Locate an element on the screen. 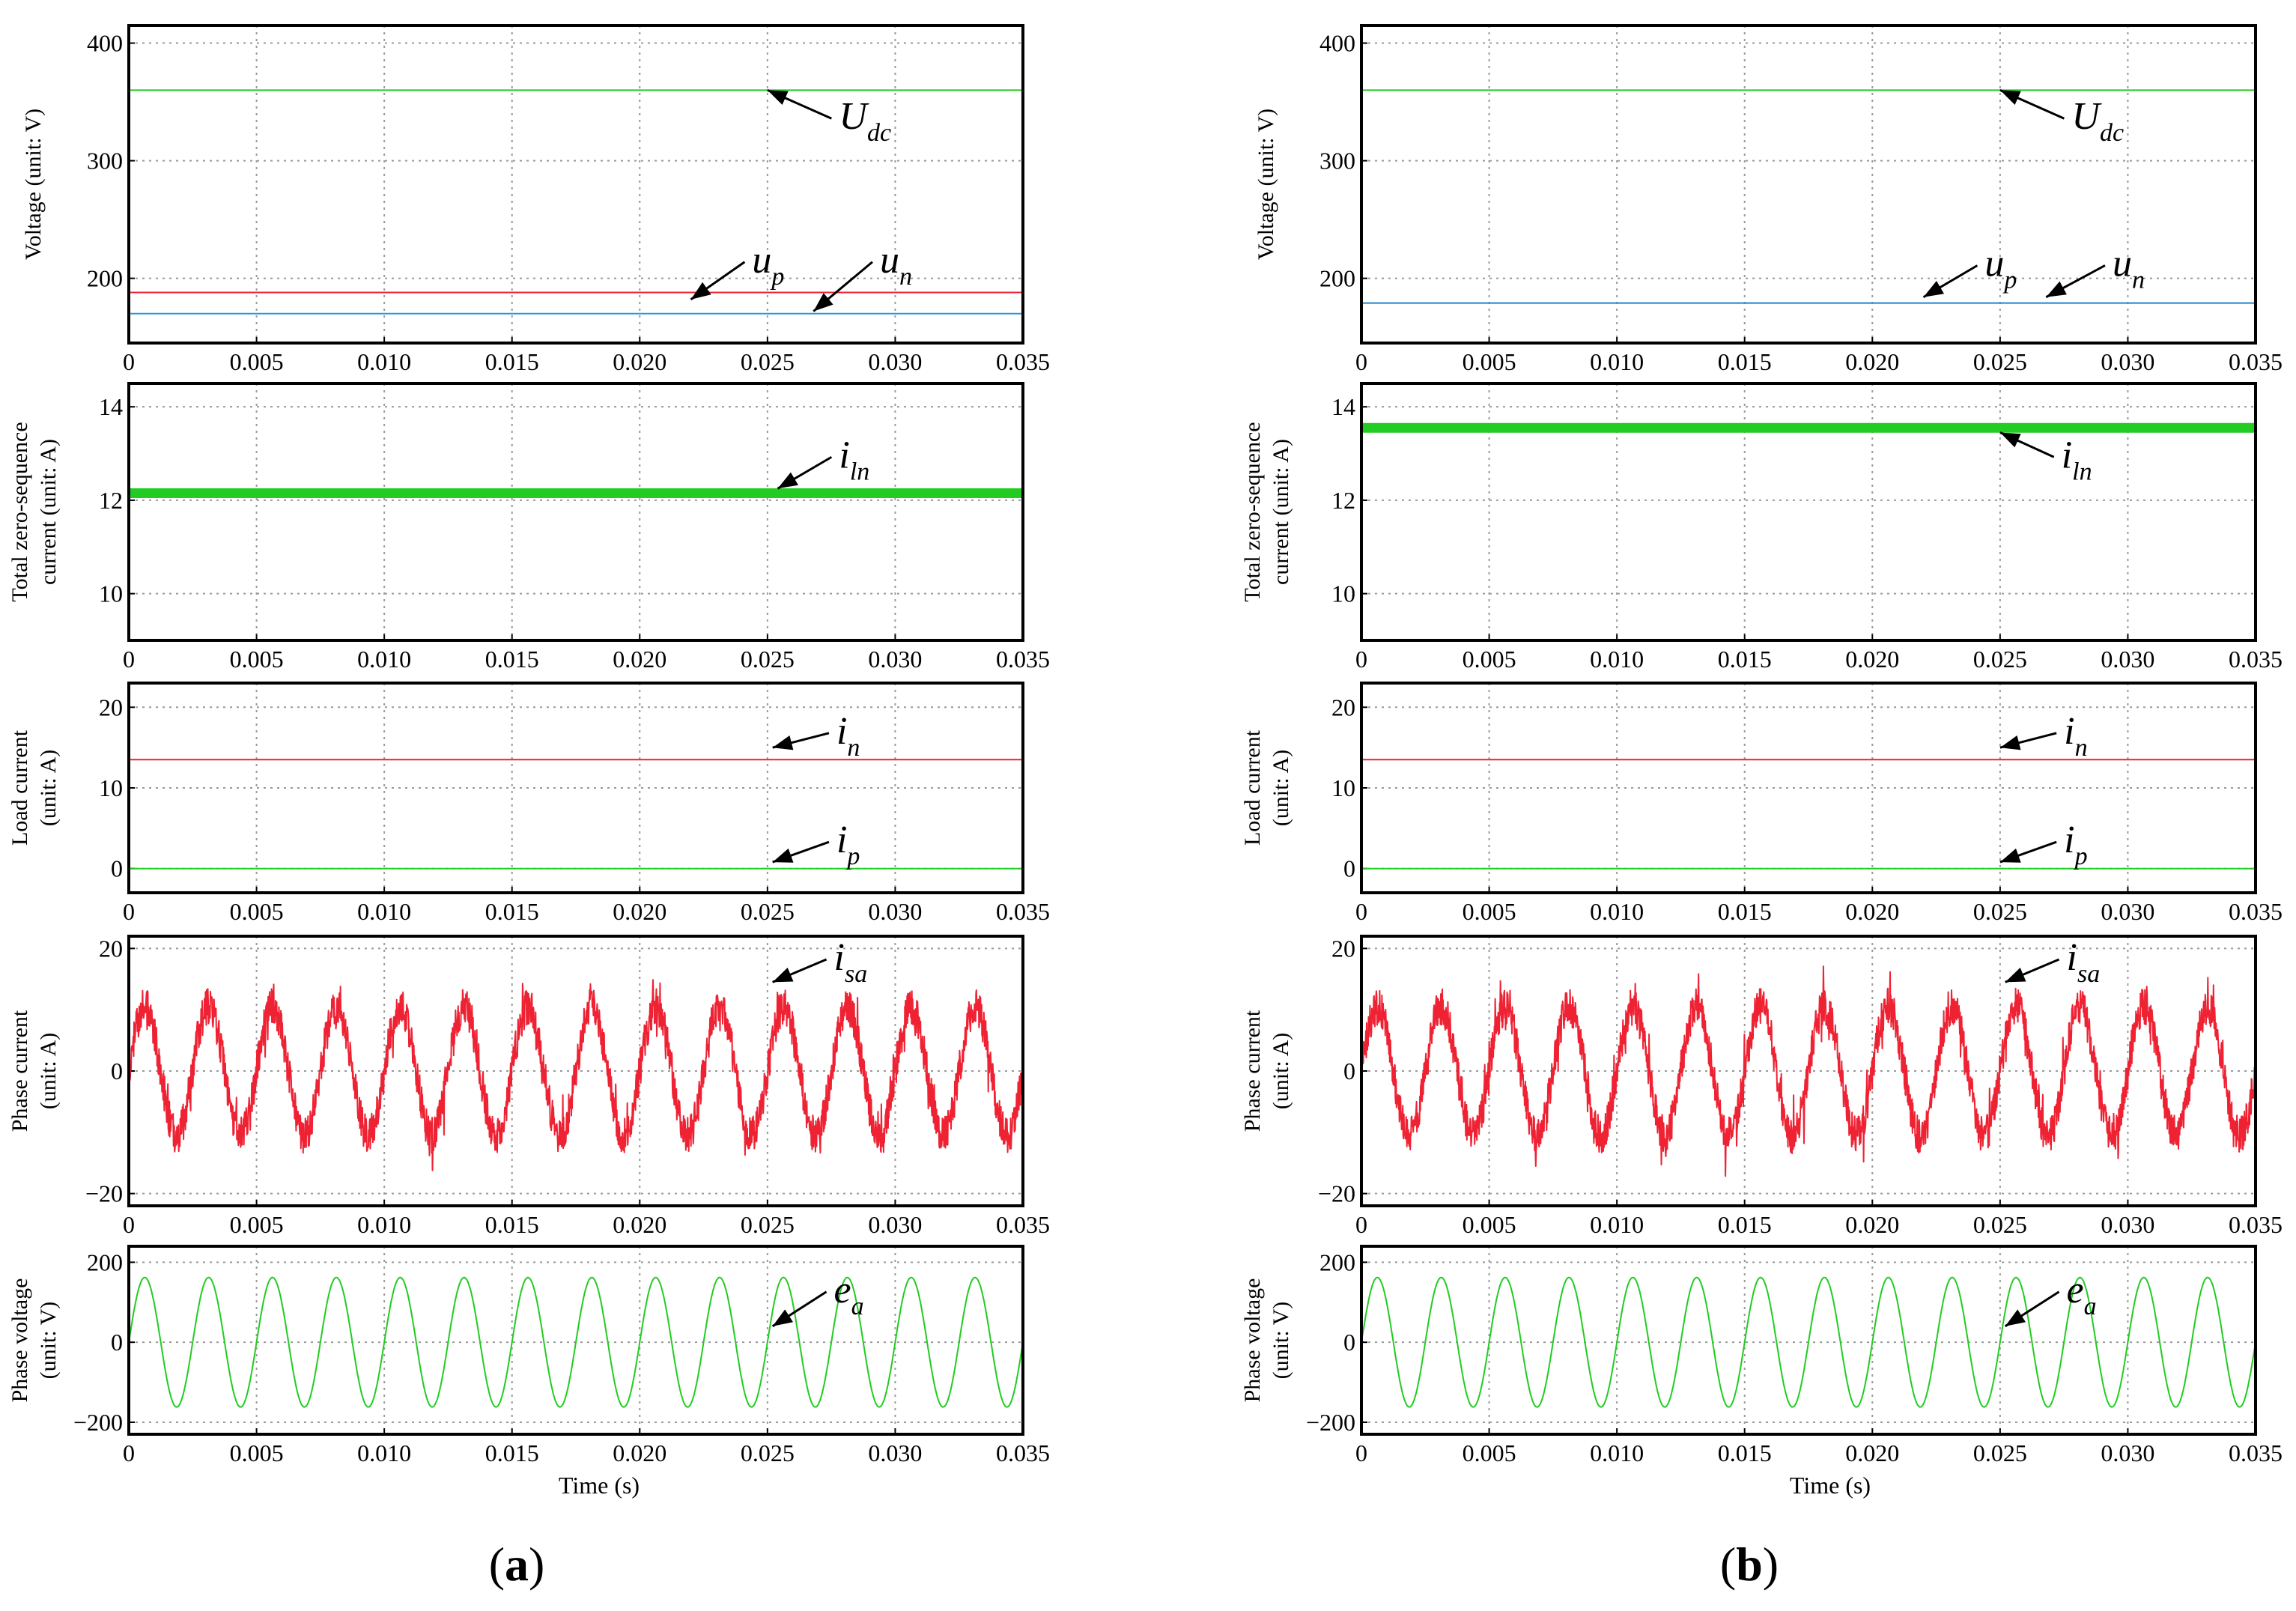  series-i-sa is located at coordinates (1809, 1071).